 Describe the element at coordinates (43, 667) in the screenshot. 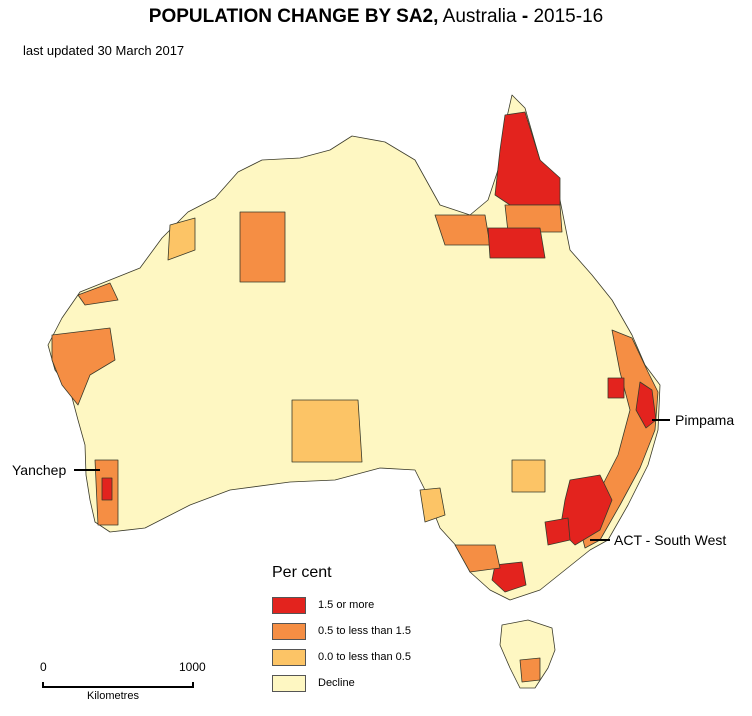

I see `scale-start: 0` at that location.